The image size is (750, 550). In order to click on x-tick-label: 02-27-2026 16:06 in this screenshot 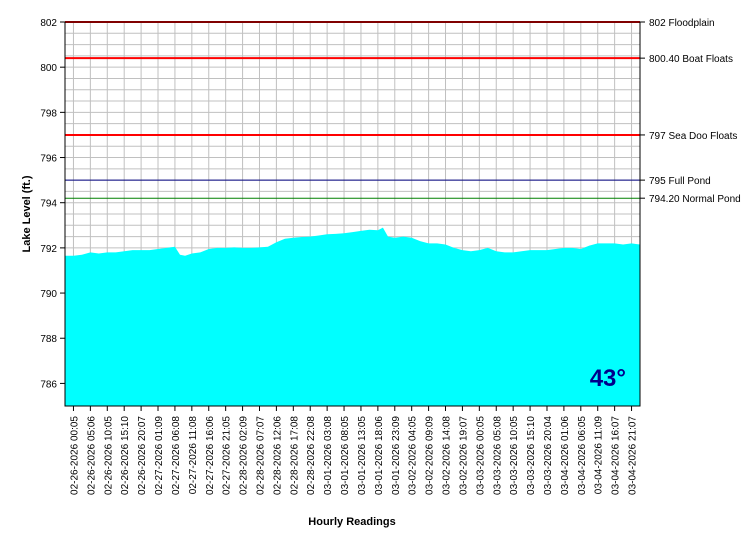, I will do `click(210, 455)`.